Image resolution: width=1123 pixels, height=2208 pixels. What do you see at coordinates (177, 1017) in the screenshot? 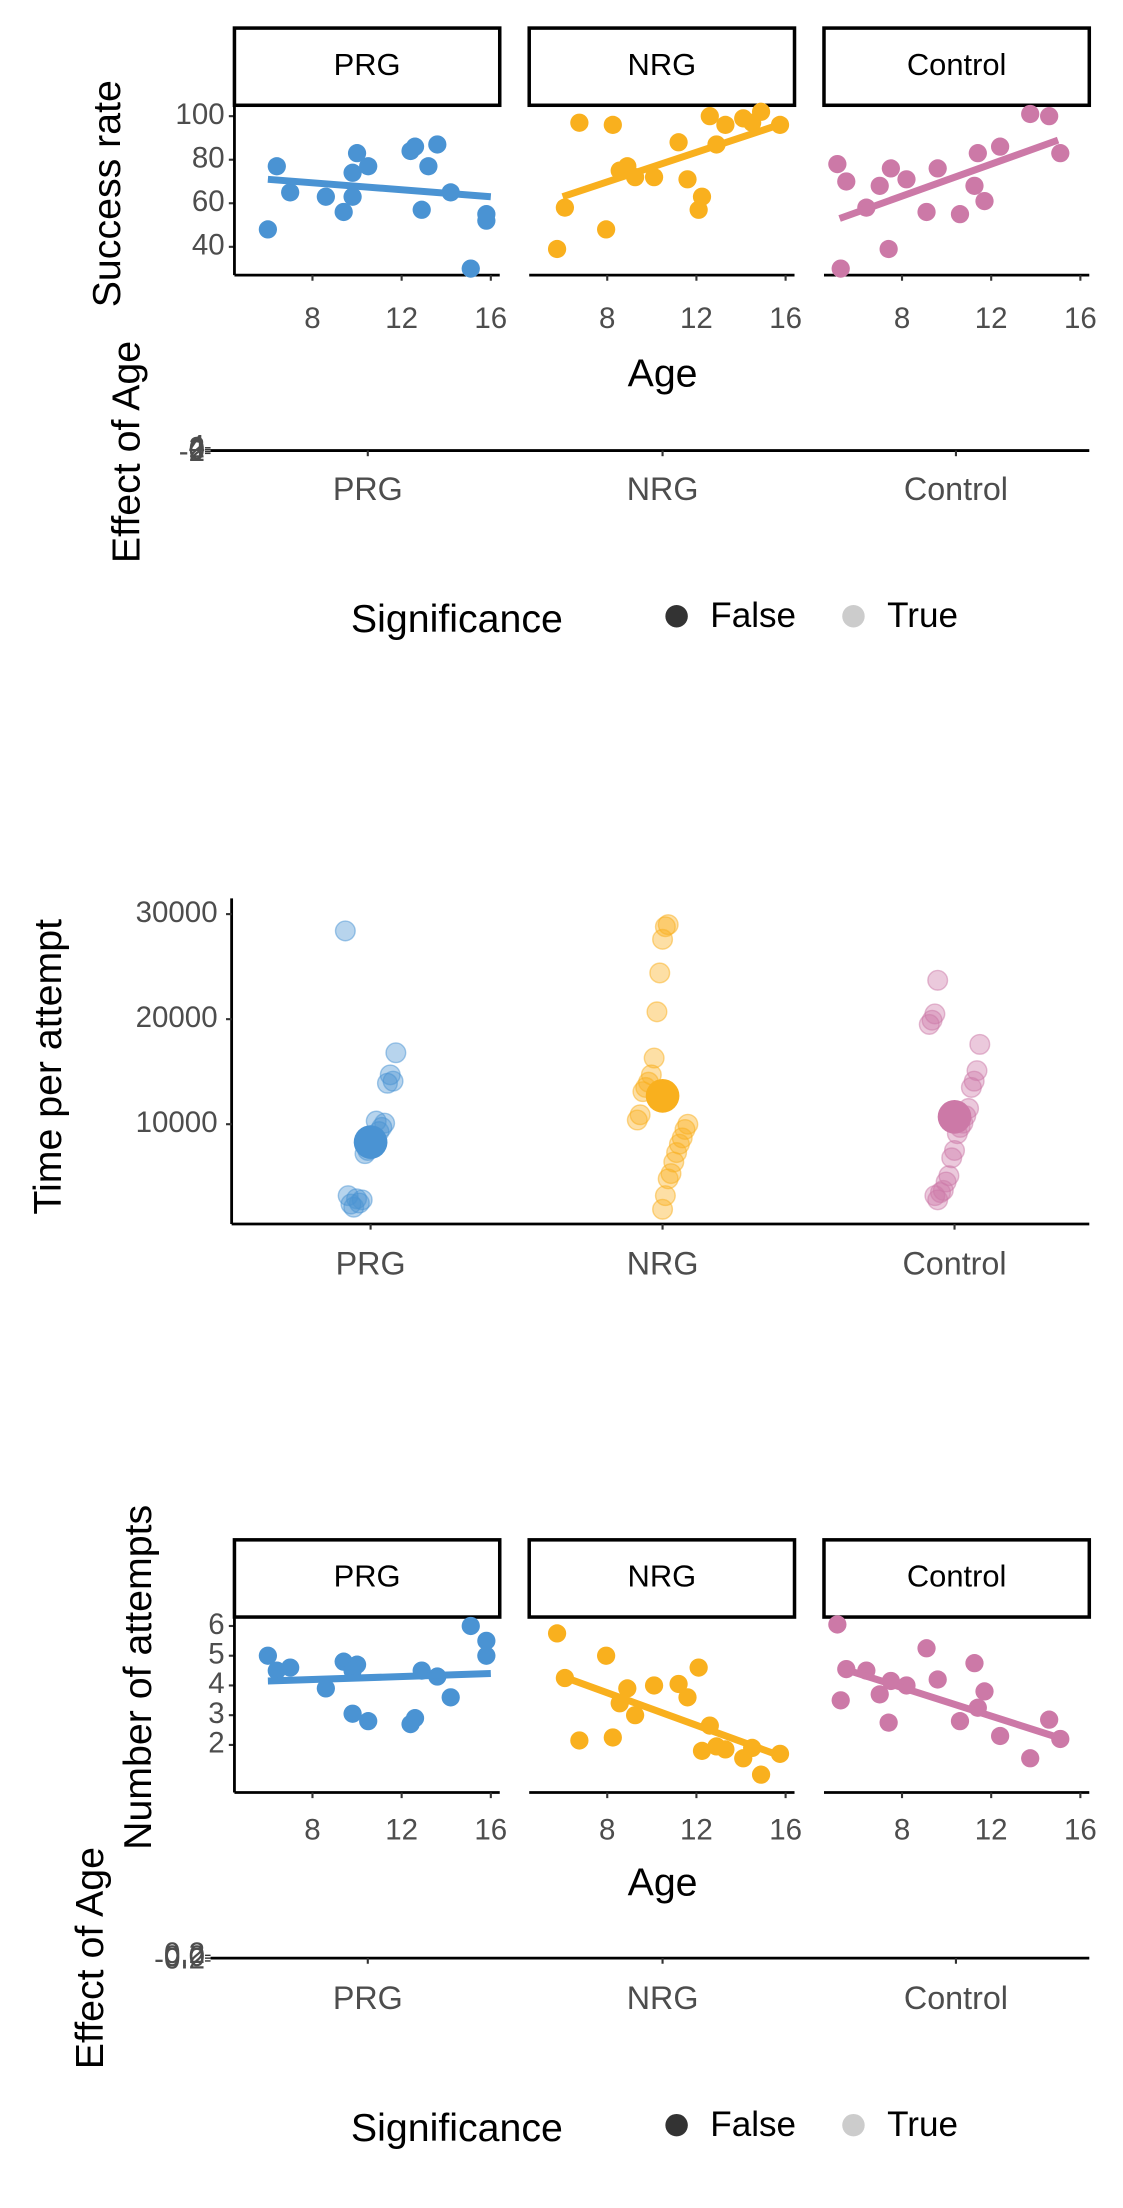
I see `y-tick-label: 20000` at bounding box center [177, 1017].